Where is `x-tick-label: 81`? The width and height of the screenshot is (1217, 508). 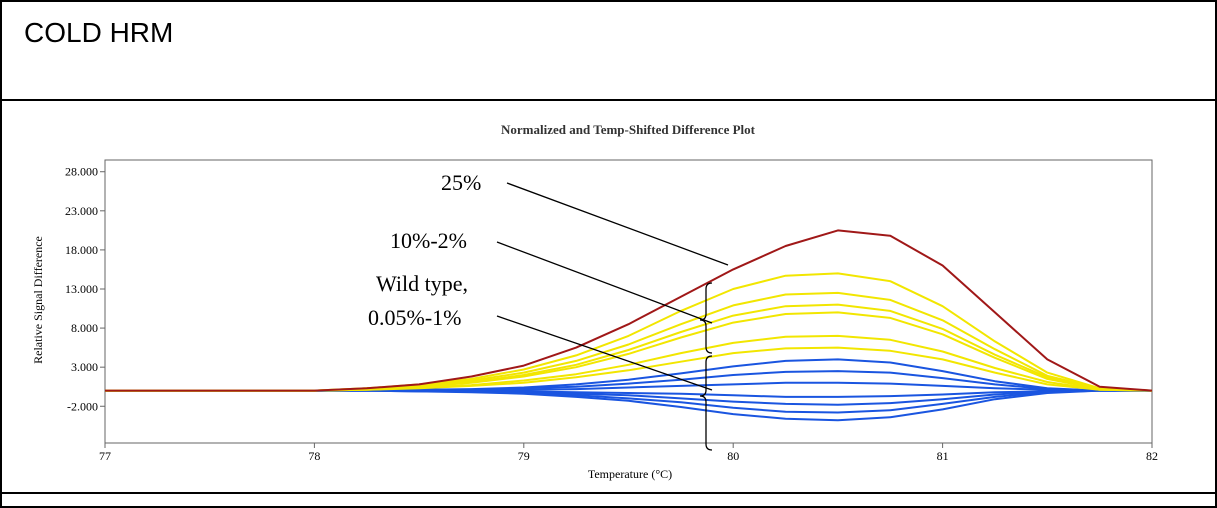
x-tick-label: 81 is located at coordinates (943, 456).